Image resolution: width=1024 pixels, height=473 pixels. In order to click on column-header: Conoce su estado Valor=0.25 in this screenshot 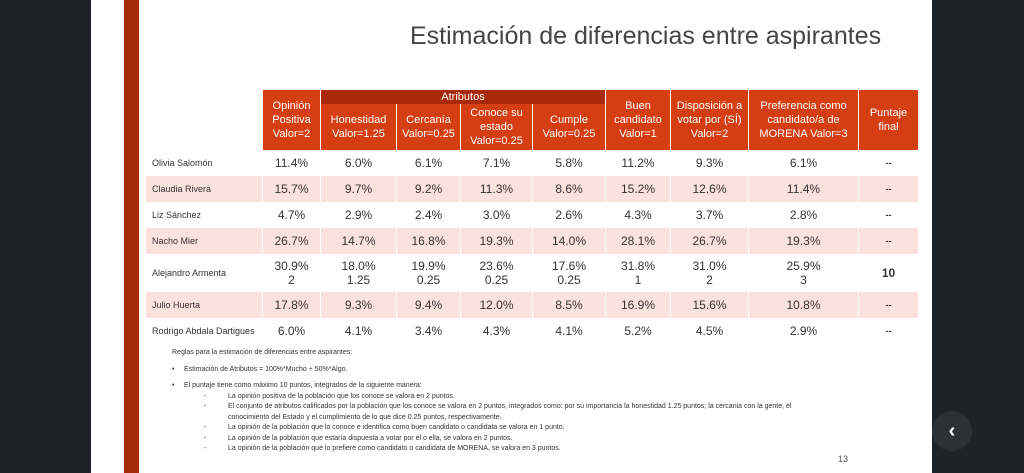, I will do `click(496, 127)`.